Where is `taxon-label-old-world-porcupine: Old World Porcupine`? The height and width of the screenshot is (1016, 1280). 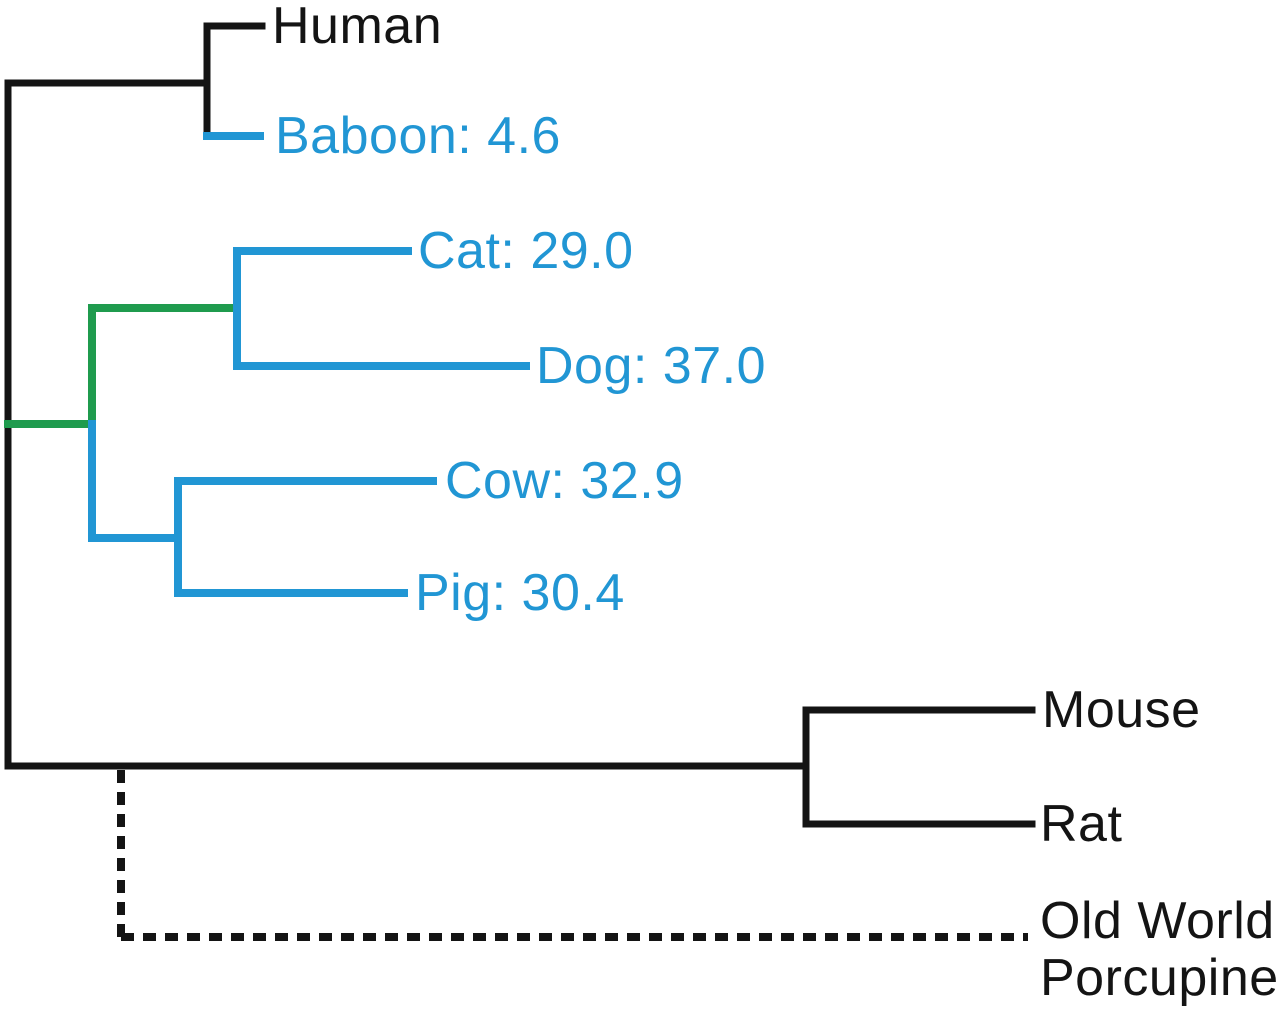 taxon-label-old-world-porcupine: Old World Porcupine is located at coordinates (1159, 950).